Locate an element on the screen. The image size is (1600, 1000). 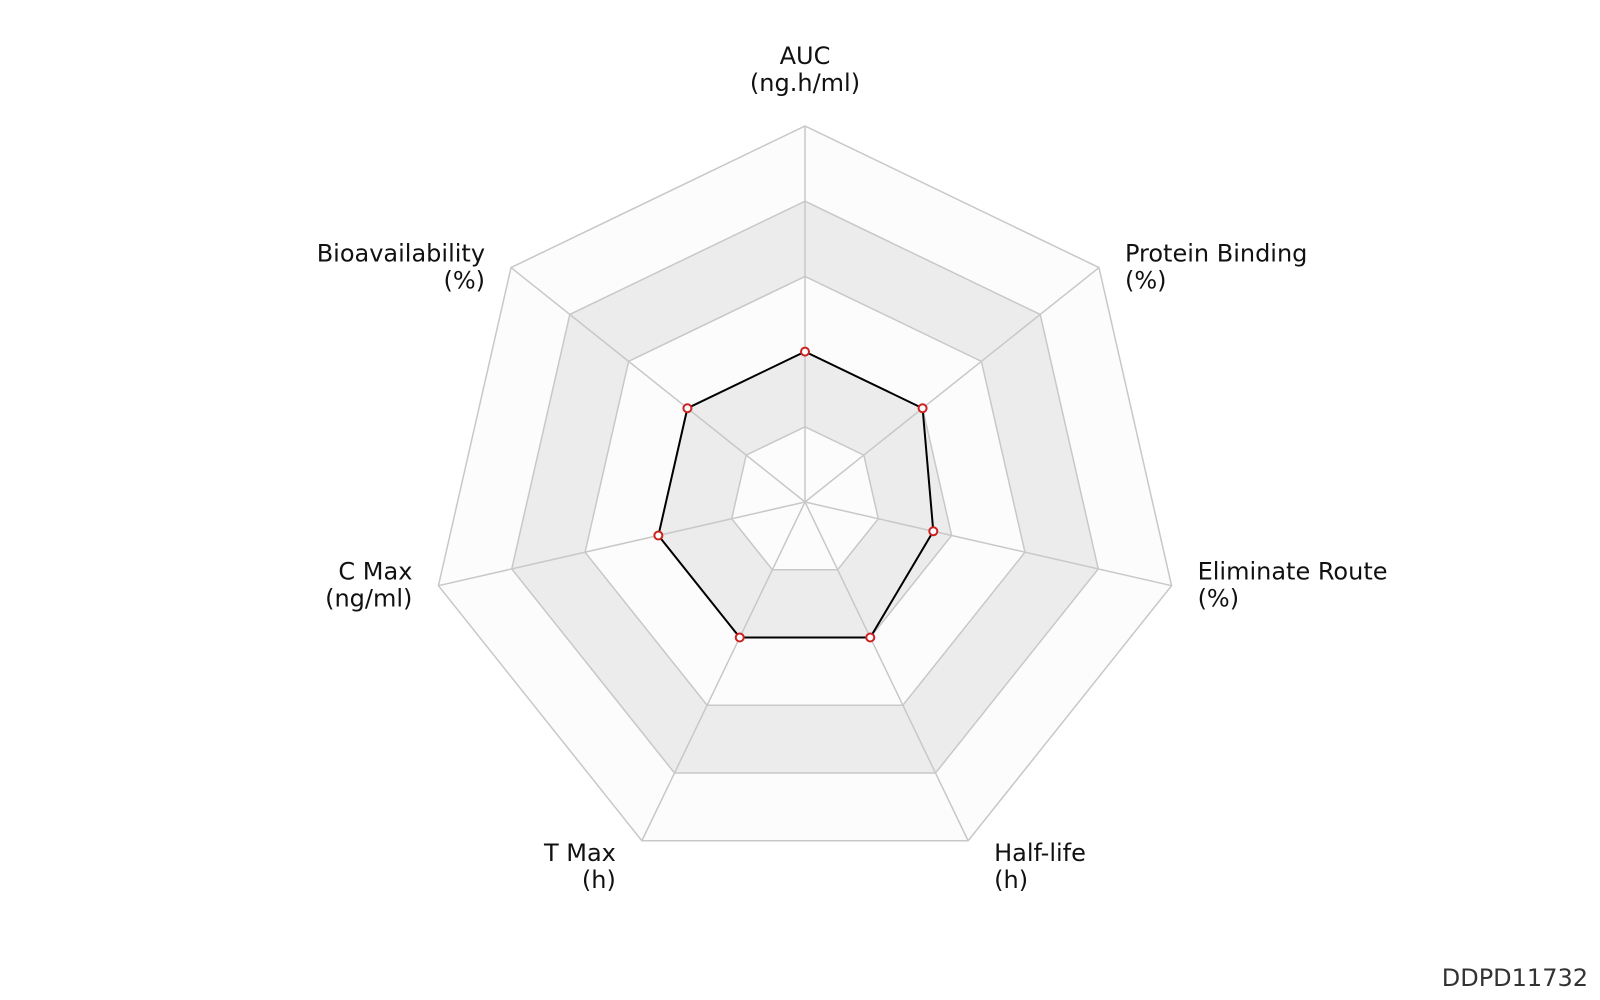
axis-label-5: C Max (ng/ml) is located at coordinates (368, 585).